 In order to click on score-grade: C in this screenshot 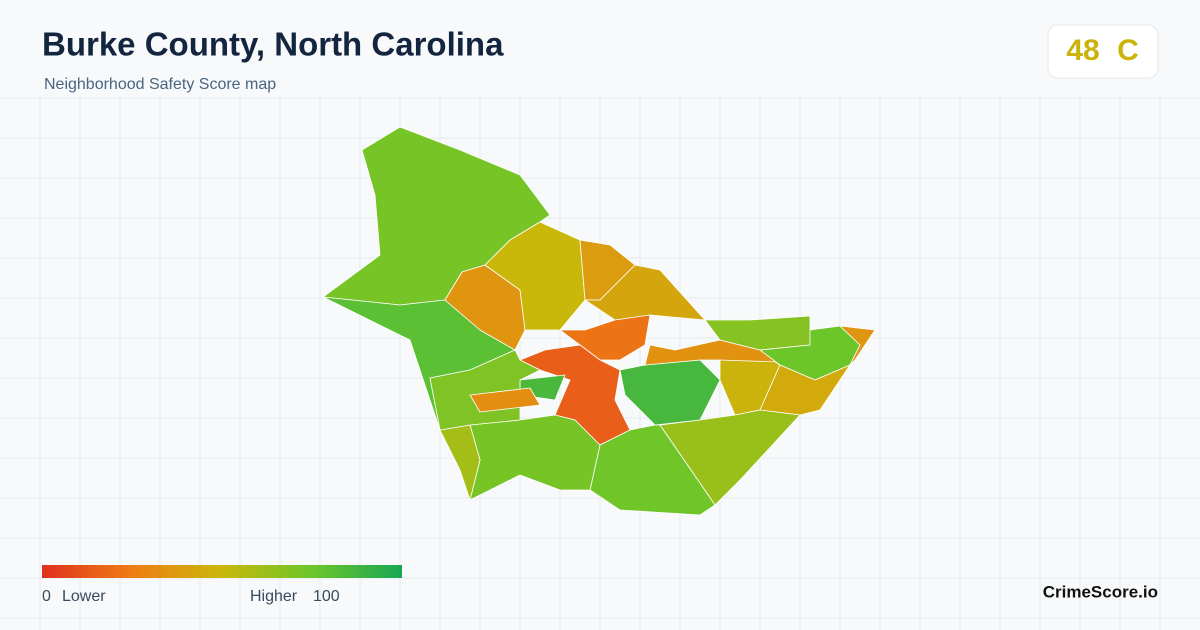, I will do `click(1128, 50)`.